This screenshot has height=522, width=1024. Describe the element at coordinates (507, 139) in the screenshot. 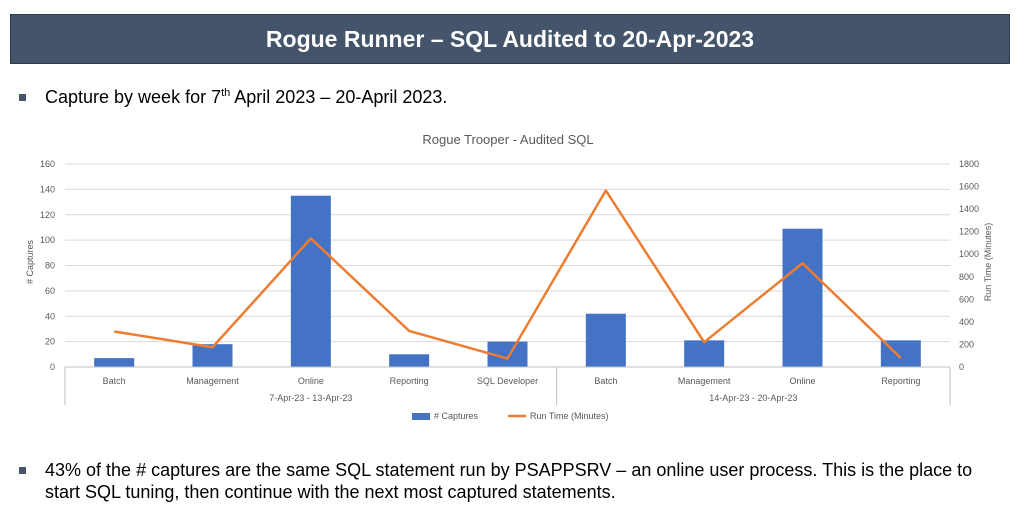

I see `chart-title: Rogue Trooper - Audited SQL` at that location.